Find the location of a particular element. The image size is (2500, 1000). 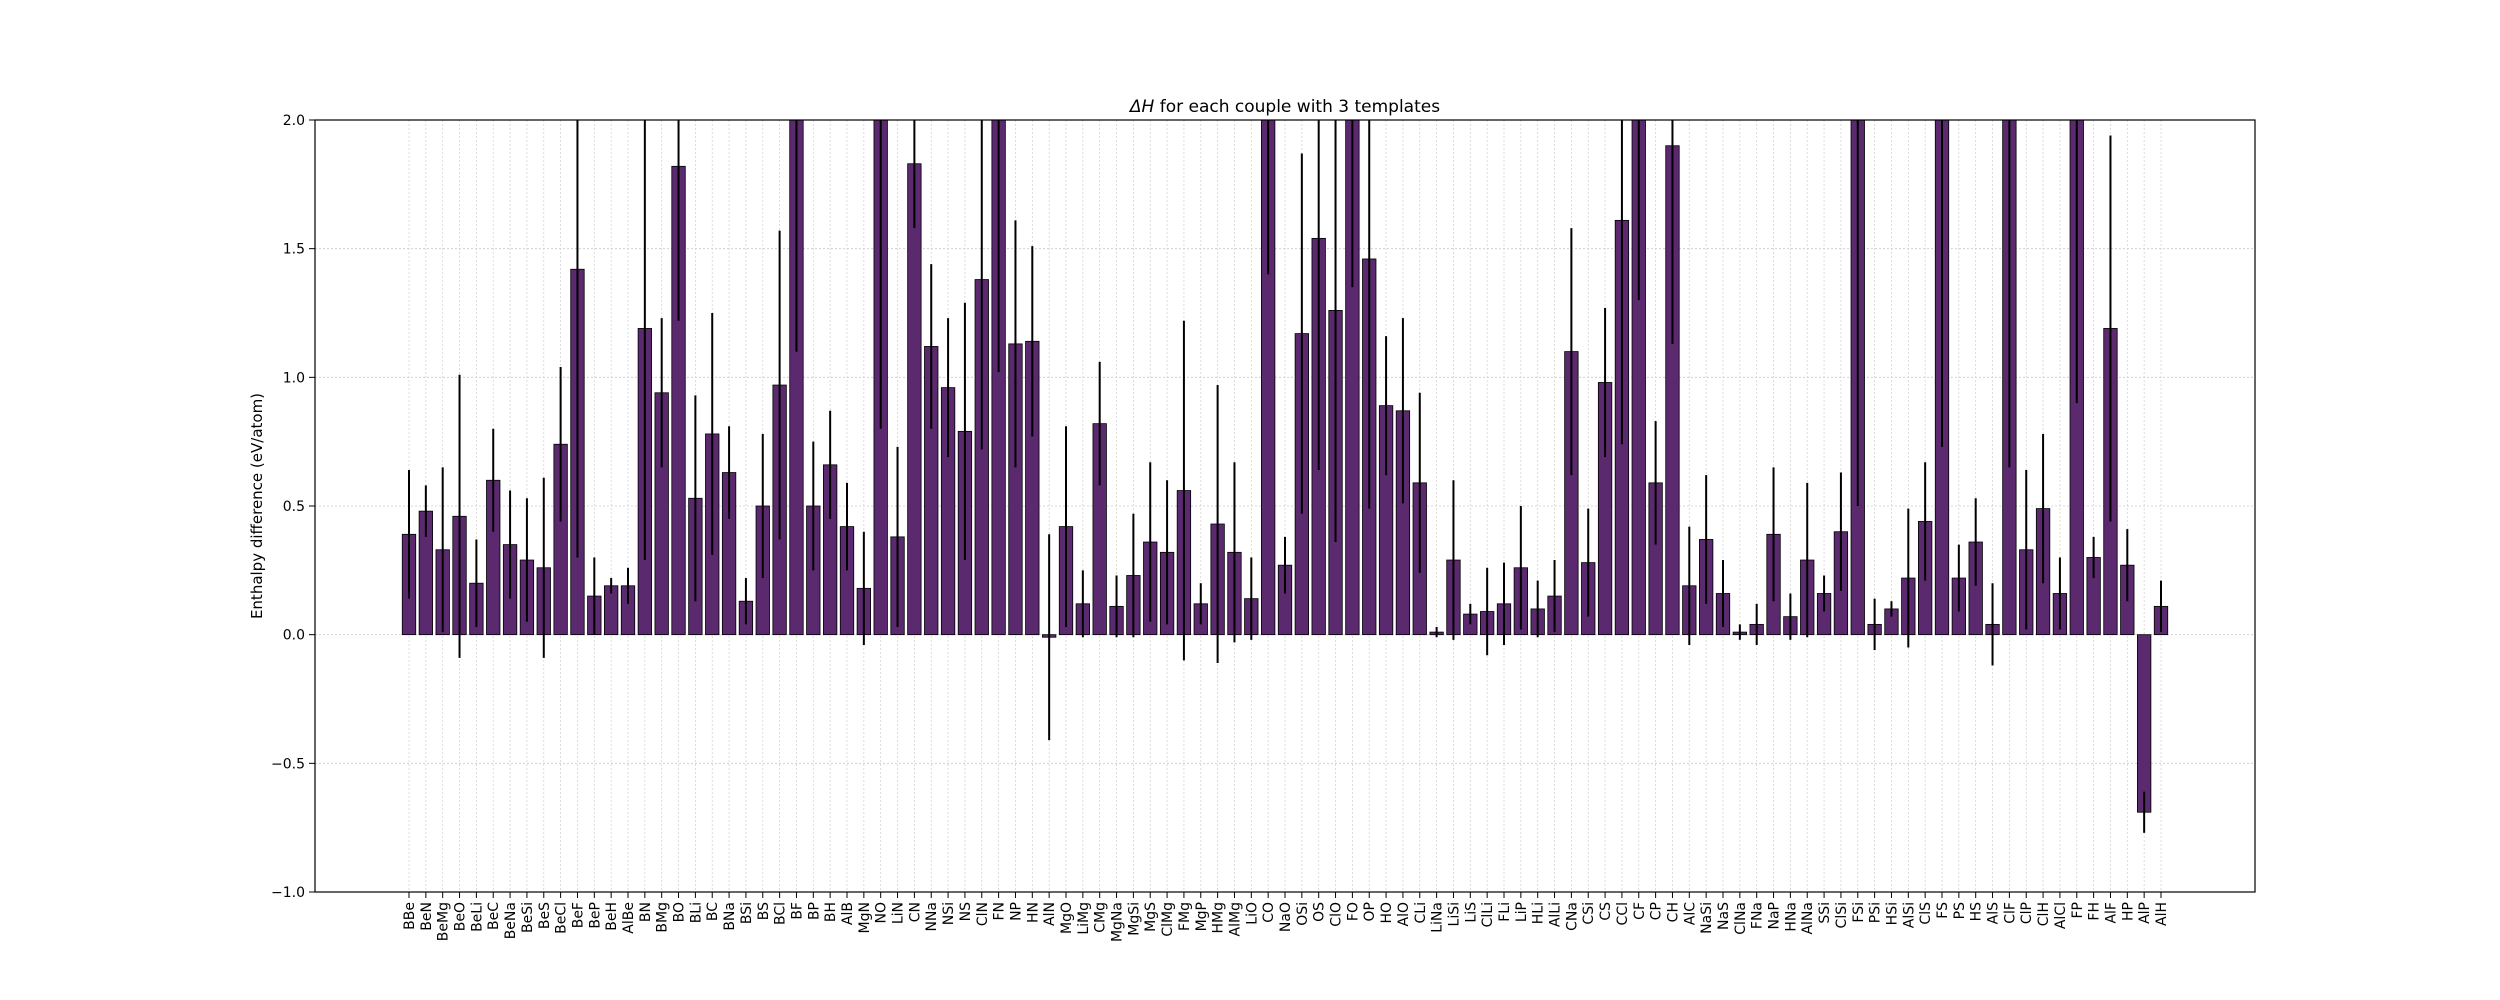

x-tick-label: LiS is located at coordinates (1471, 912).